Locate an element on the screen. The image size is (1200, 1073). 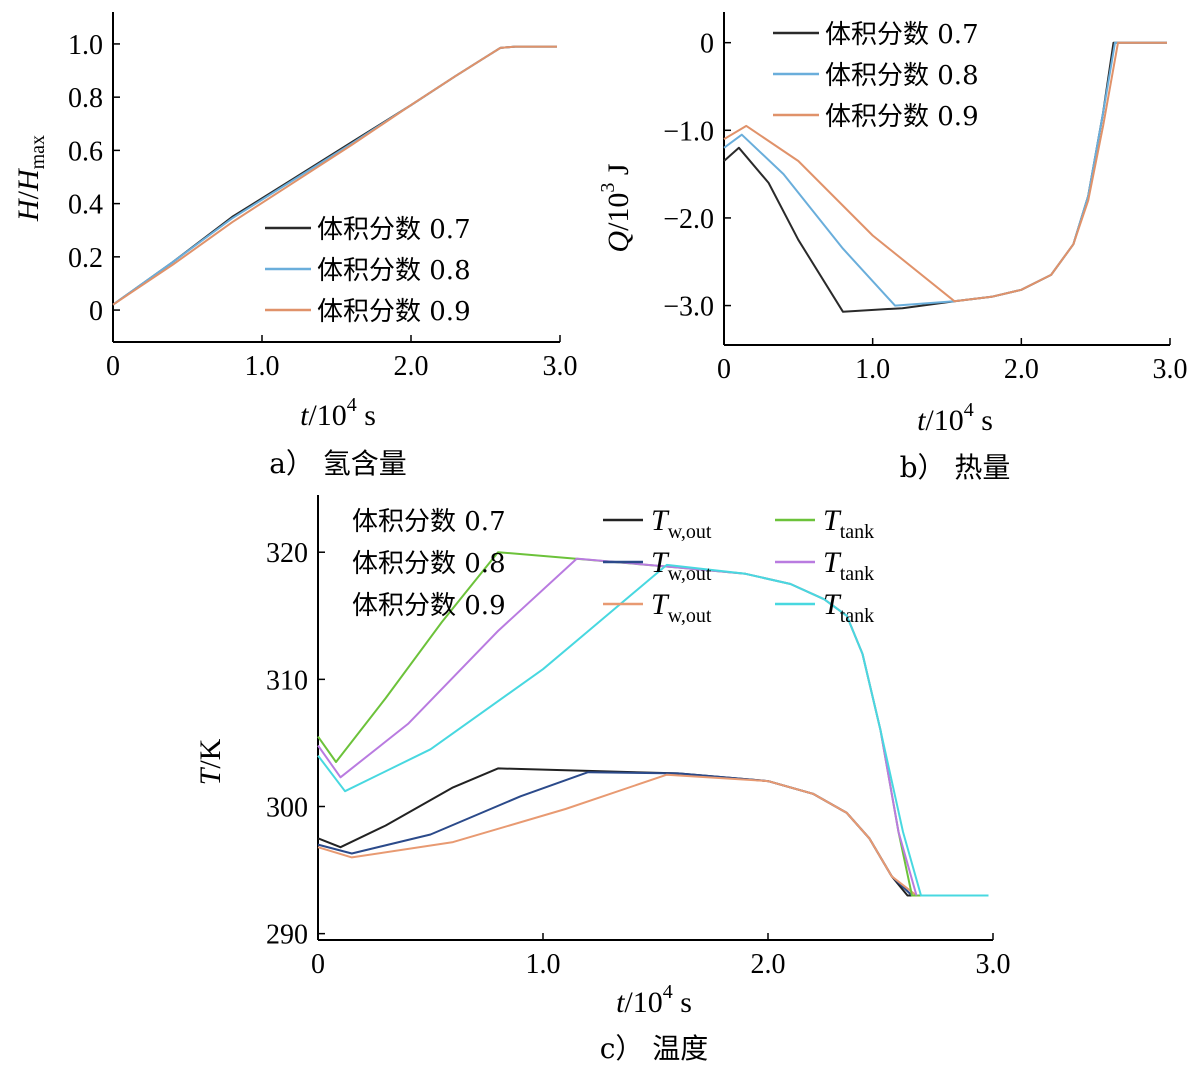
caption: a） 氢含量 is located at coordinates (338, 463).